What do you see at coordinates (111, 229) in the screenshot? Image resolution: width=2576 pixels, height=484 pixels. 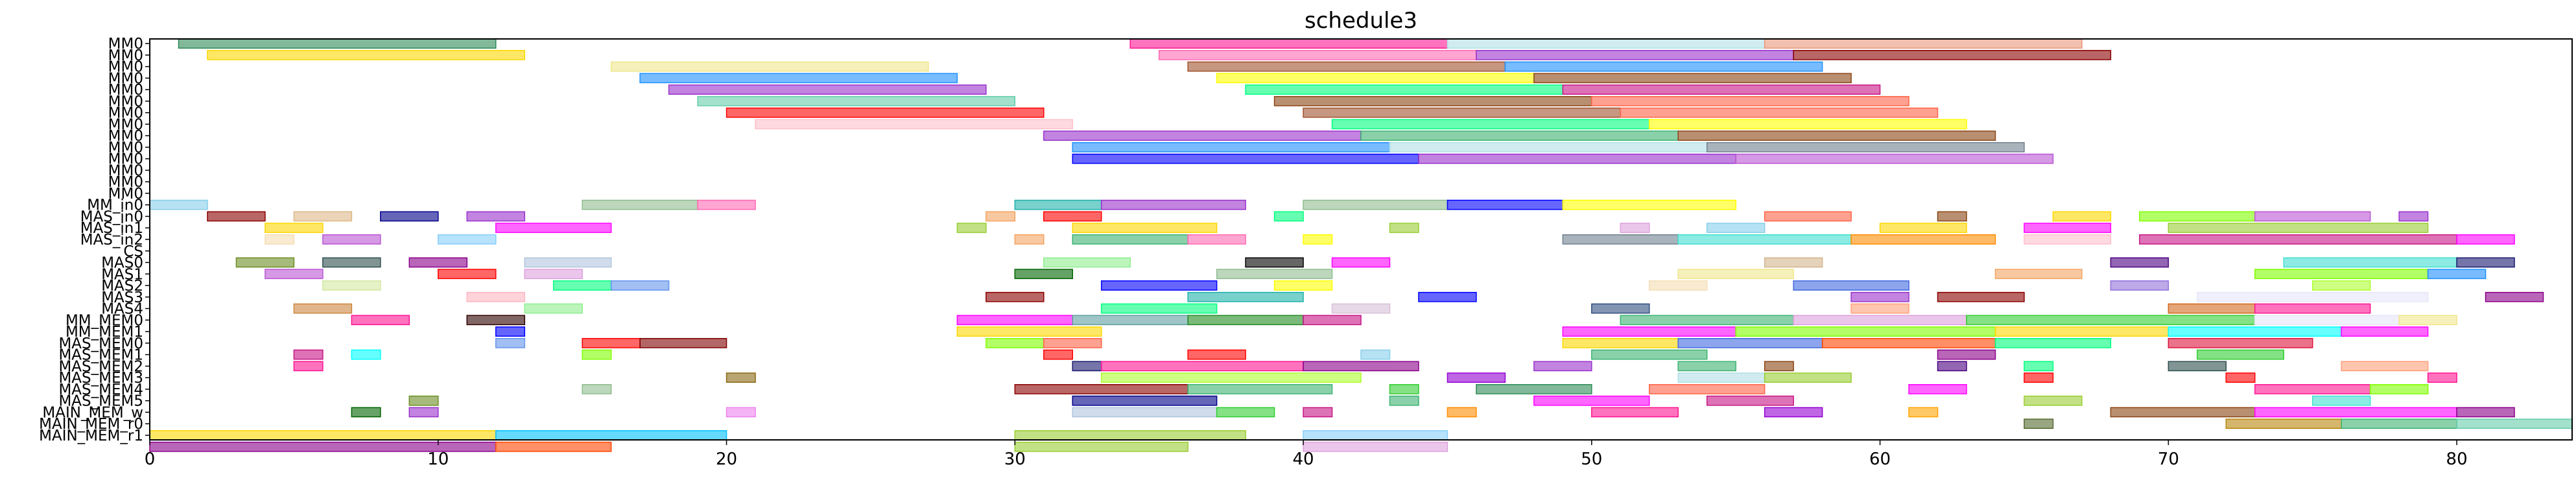 I see `y-tick-label: MAS_in1` at bounding box center [111, 229].